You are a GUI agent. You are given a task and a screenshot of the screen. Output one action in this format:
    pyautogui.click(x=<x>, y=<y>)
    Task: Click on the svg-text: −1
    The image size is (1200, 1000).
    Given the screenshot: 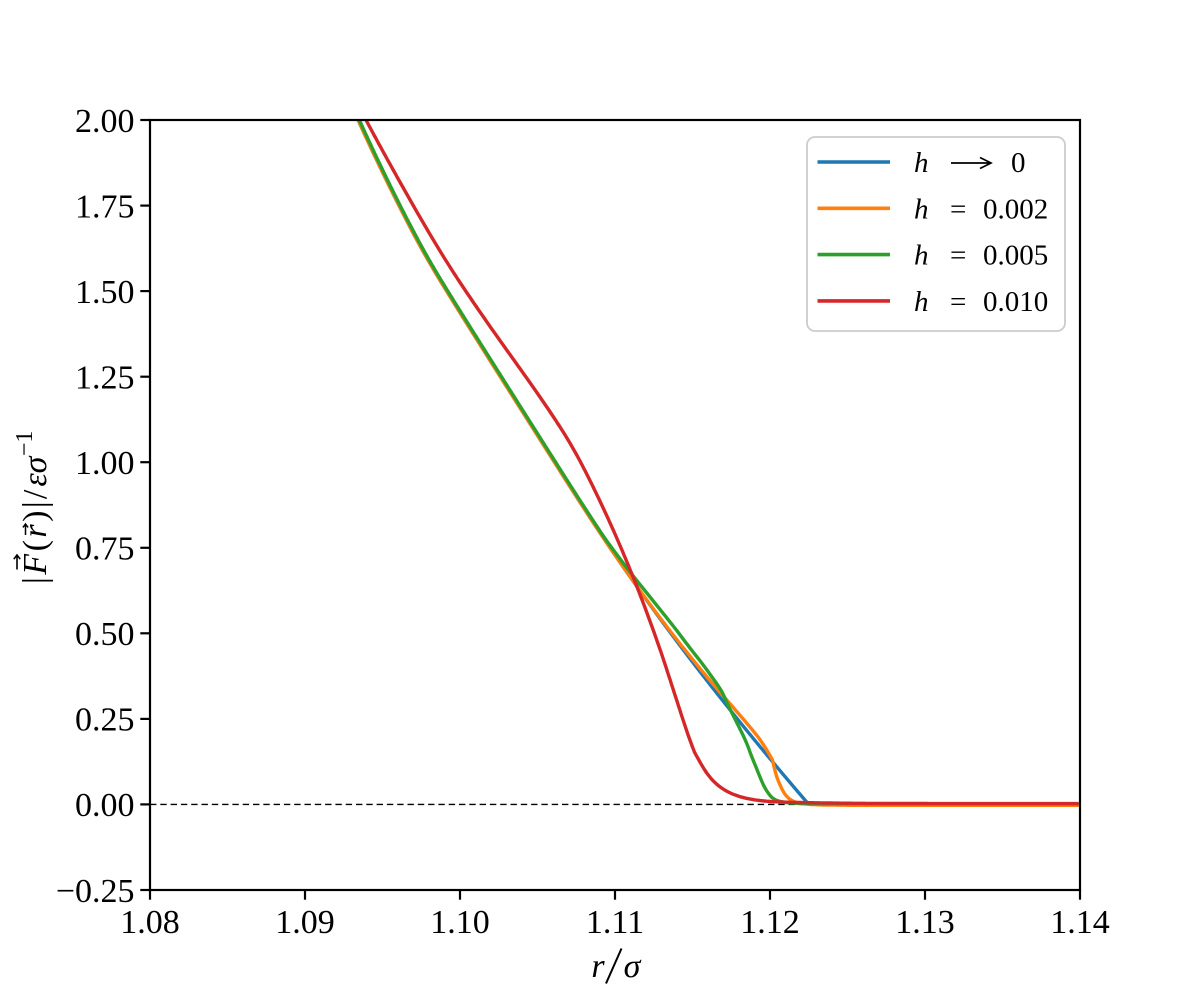 What is the action you would take?
    pyautogui.click(x=25, y=444)
    